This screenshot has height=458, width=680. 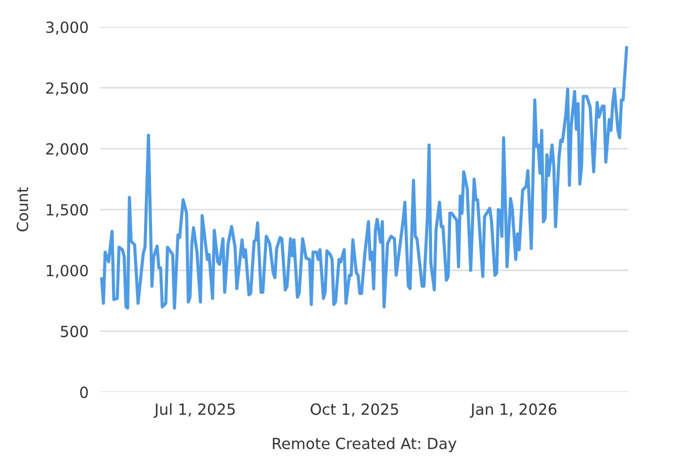 What do you see at coordinates (67, 89) in the screenshot?
I see `y-tick-label: 2,500` at bounding box center [67, 89].